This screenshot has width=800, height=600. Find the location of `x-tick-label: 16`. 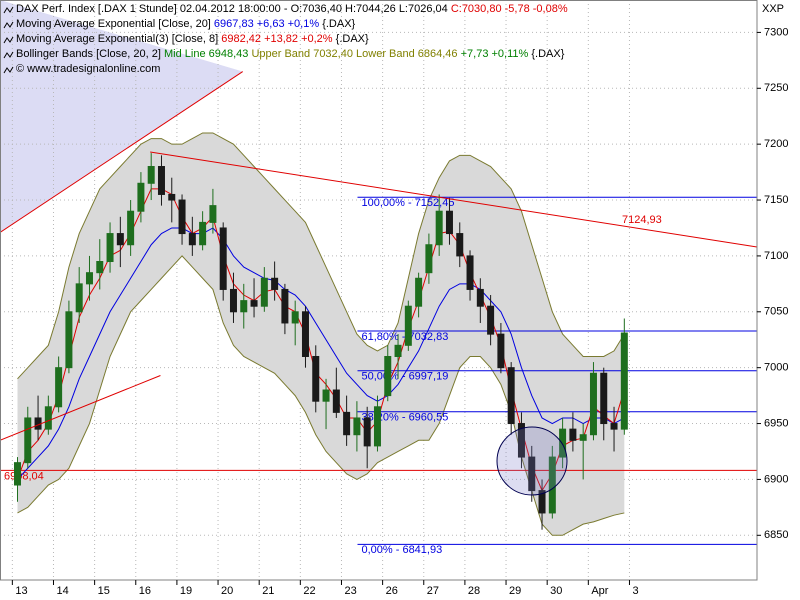

x-tick-label: 16 is located at coordinates (145, 591).